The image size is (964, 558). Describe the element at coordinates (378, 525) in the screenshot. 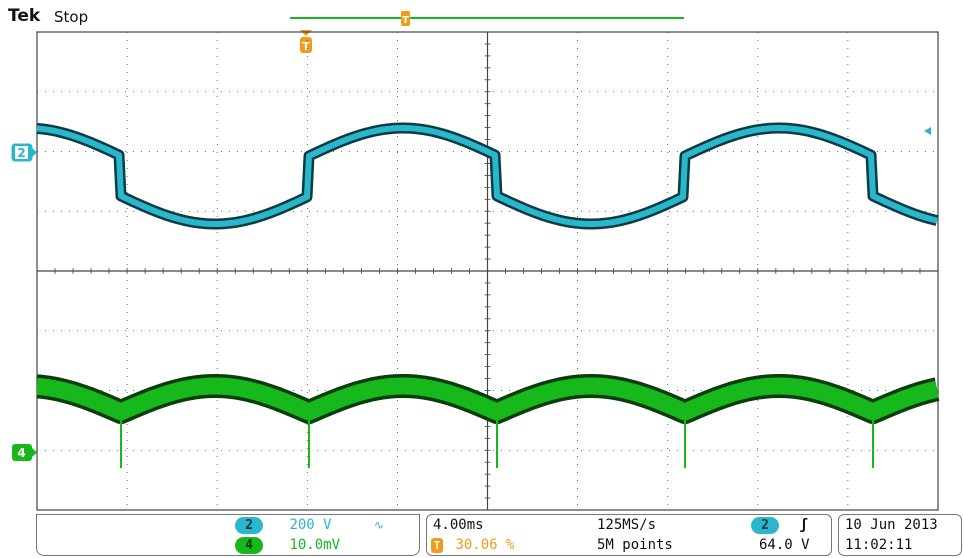

I see `bandwidth-limit-icon: ∿` at that location.